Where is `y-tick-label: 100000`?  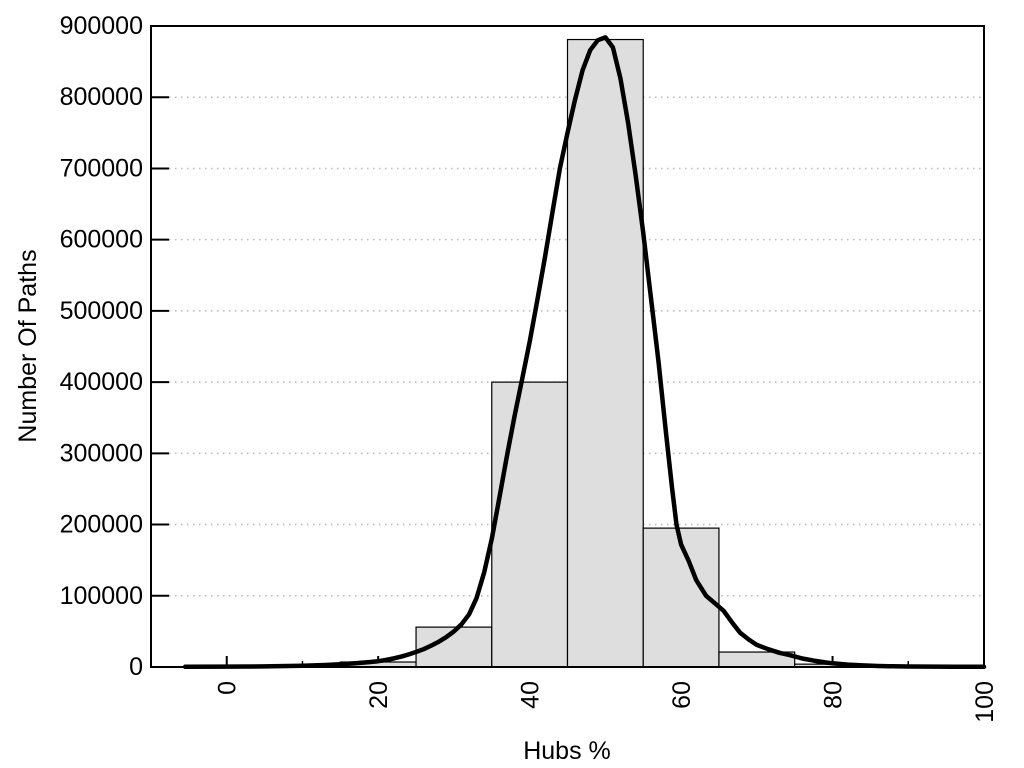 y-tick-label: 100000 is located at coordinates (101, 596).